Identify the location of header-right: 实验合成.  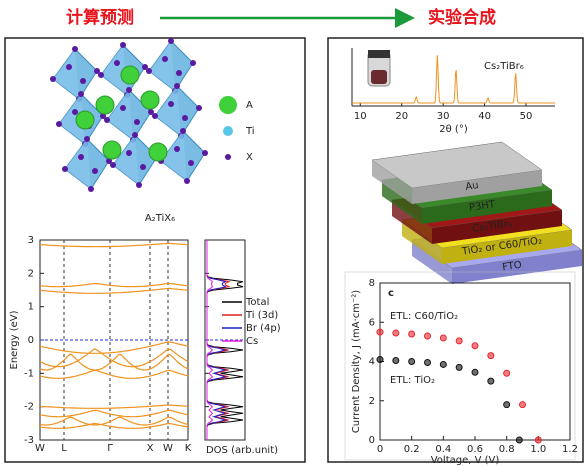
(462, 17).